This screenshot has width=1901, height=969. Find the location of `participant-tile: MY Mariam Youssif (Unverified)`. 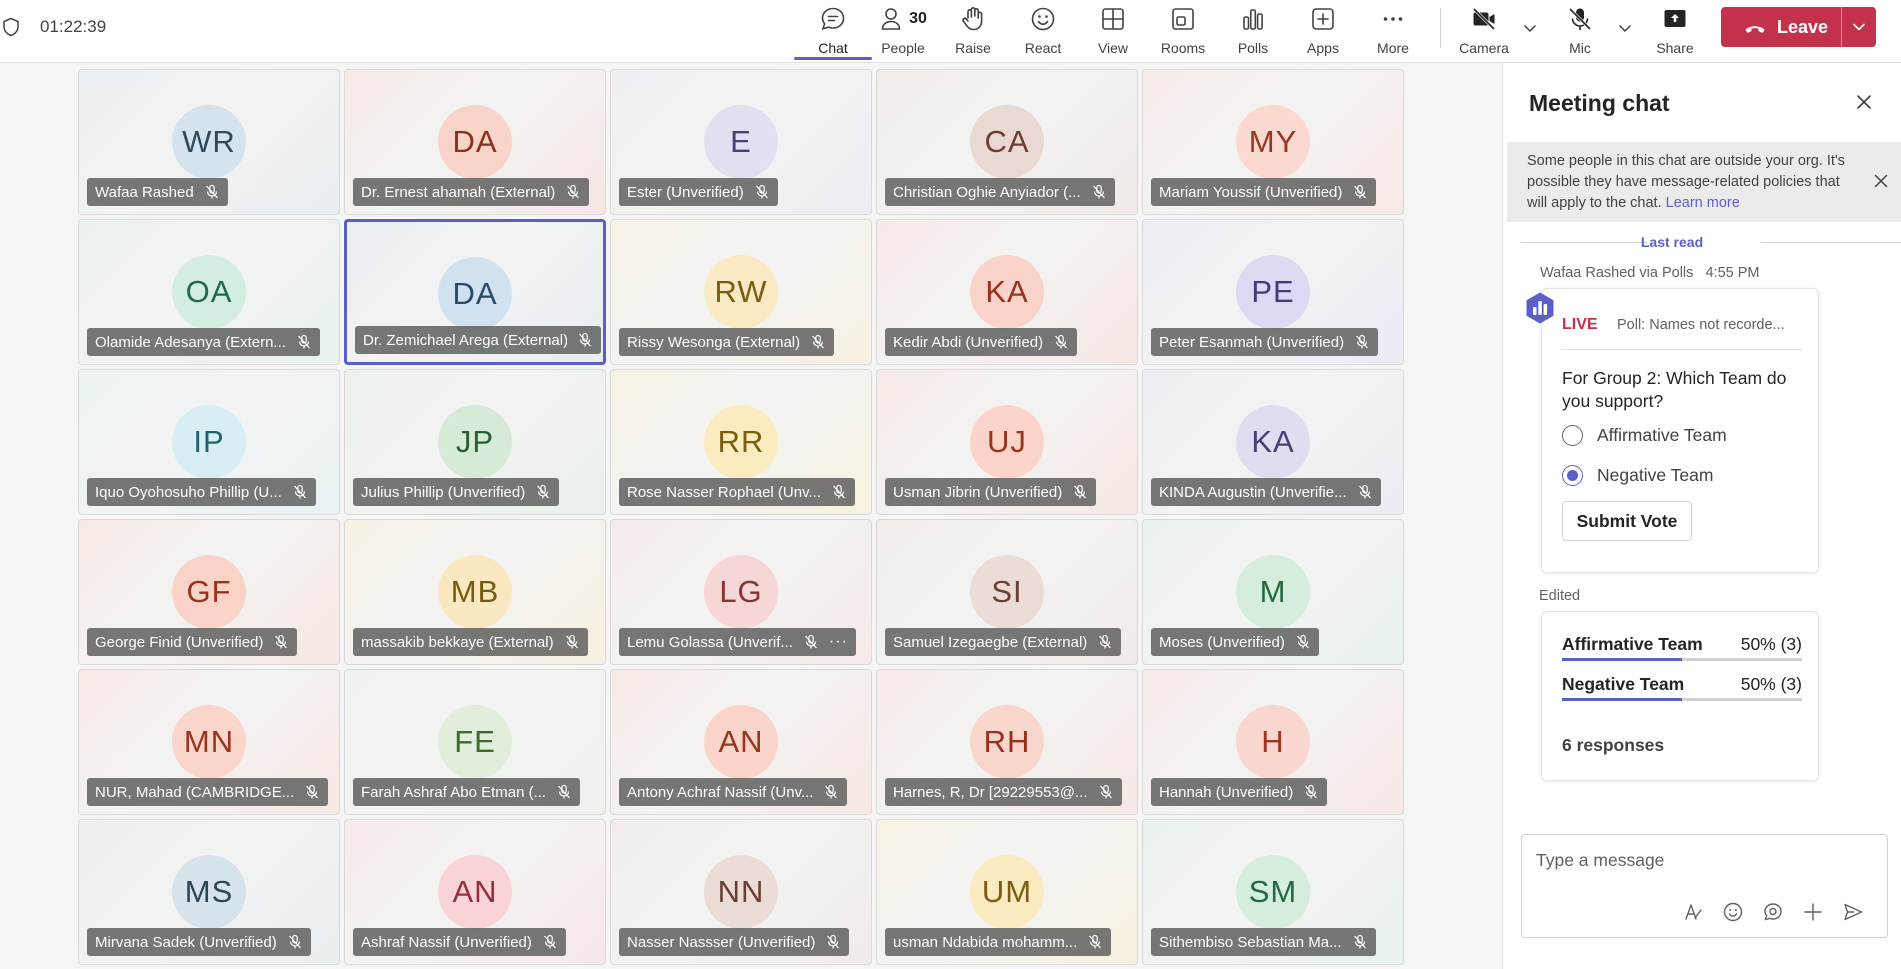

participant-tile: MY Mariam Youssif (Unverified) is located at coordinates (1273, 142).